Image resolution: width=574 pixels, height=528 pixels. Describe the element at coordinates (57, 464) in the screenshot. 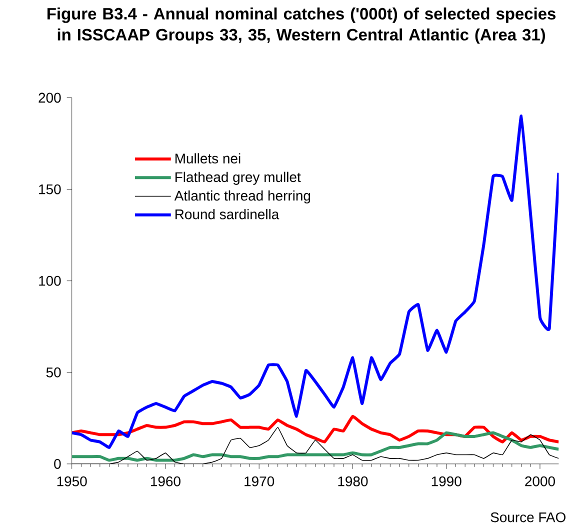

I see `y-tick-label: 0` at that location.